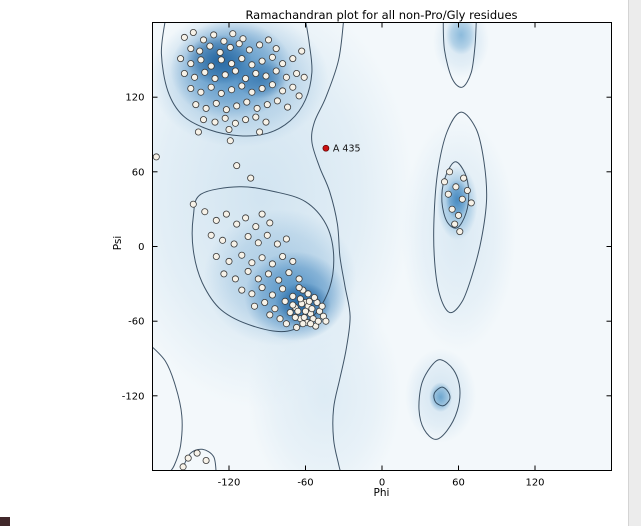 Image resolution: width=641 pixels, height=526 pixels. I want to click on highlight-label: A 435, so click(347, 149).